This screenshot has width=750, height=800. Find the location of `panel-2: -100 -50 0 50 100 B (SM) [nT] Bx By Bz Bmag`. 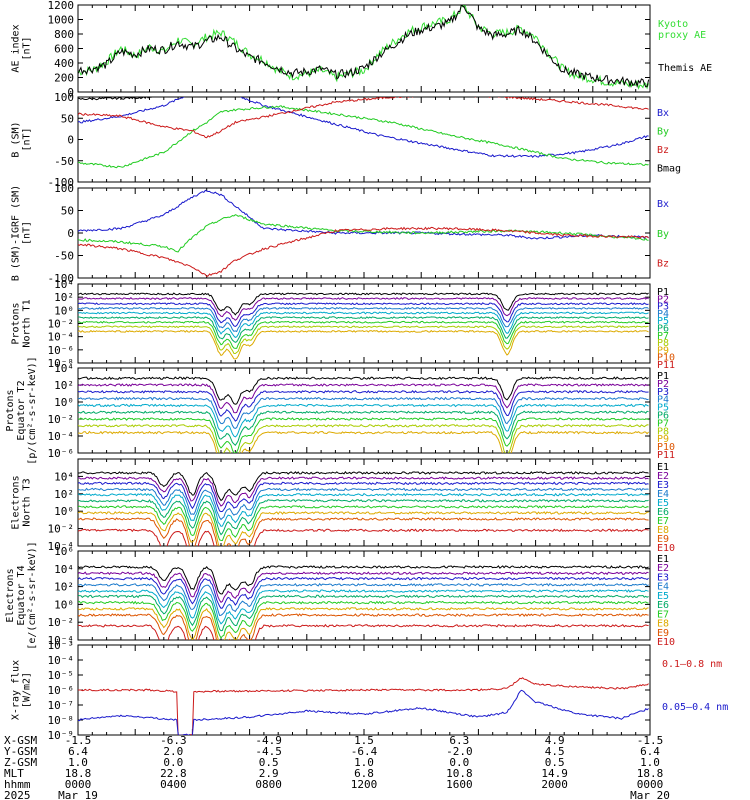

panel-2: -100 -50 0 50 100 B (SM) [nT] Bx By Bz Bmag is located at coordinates (346, 140).